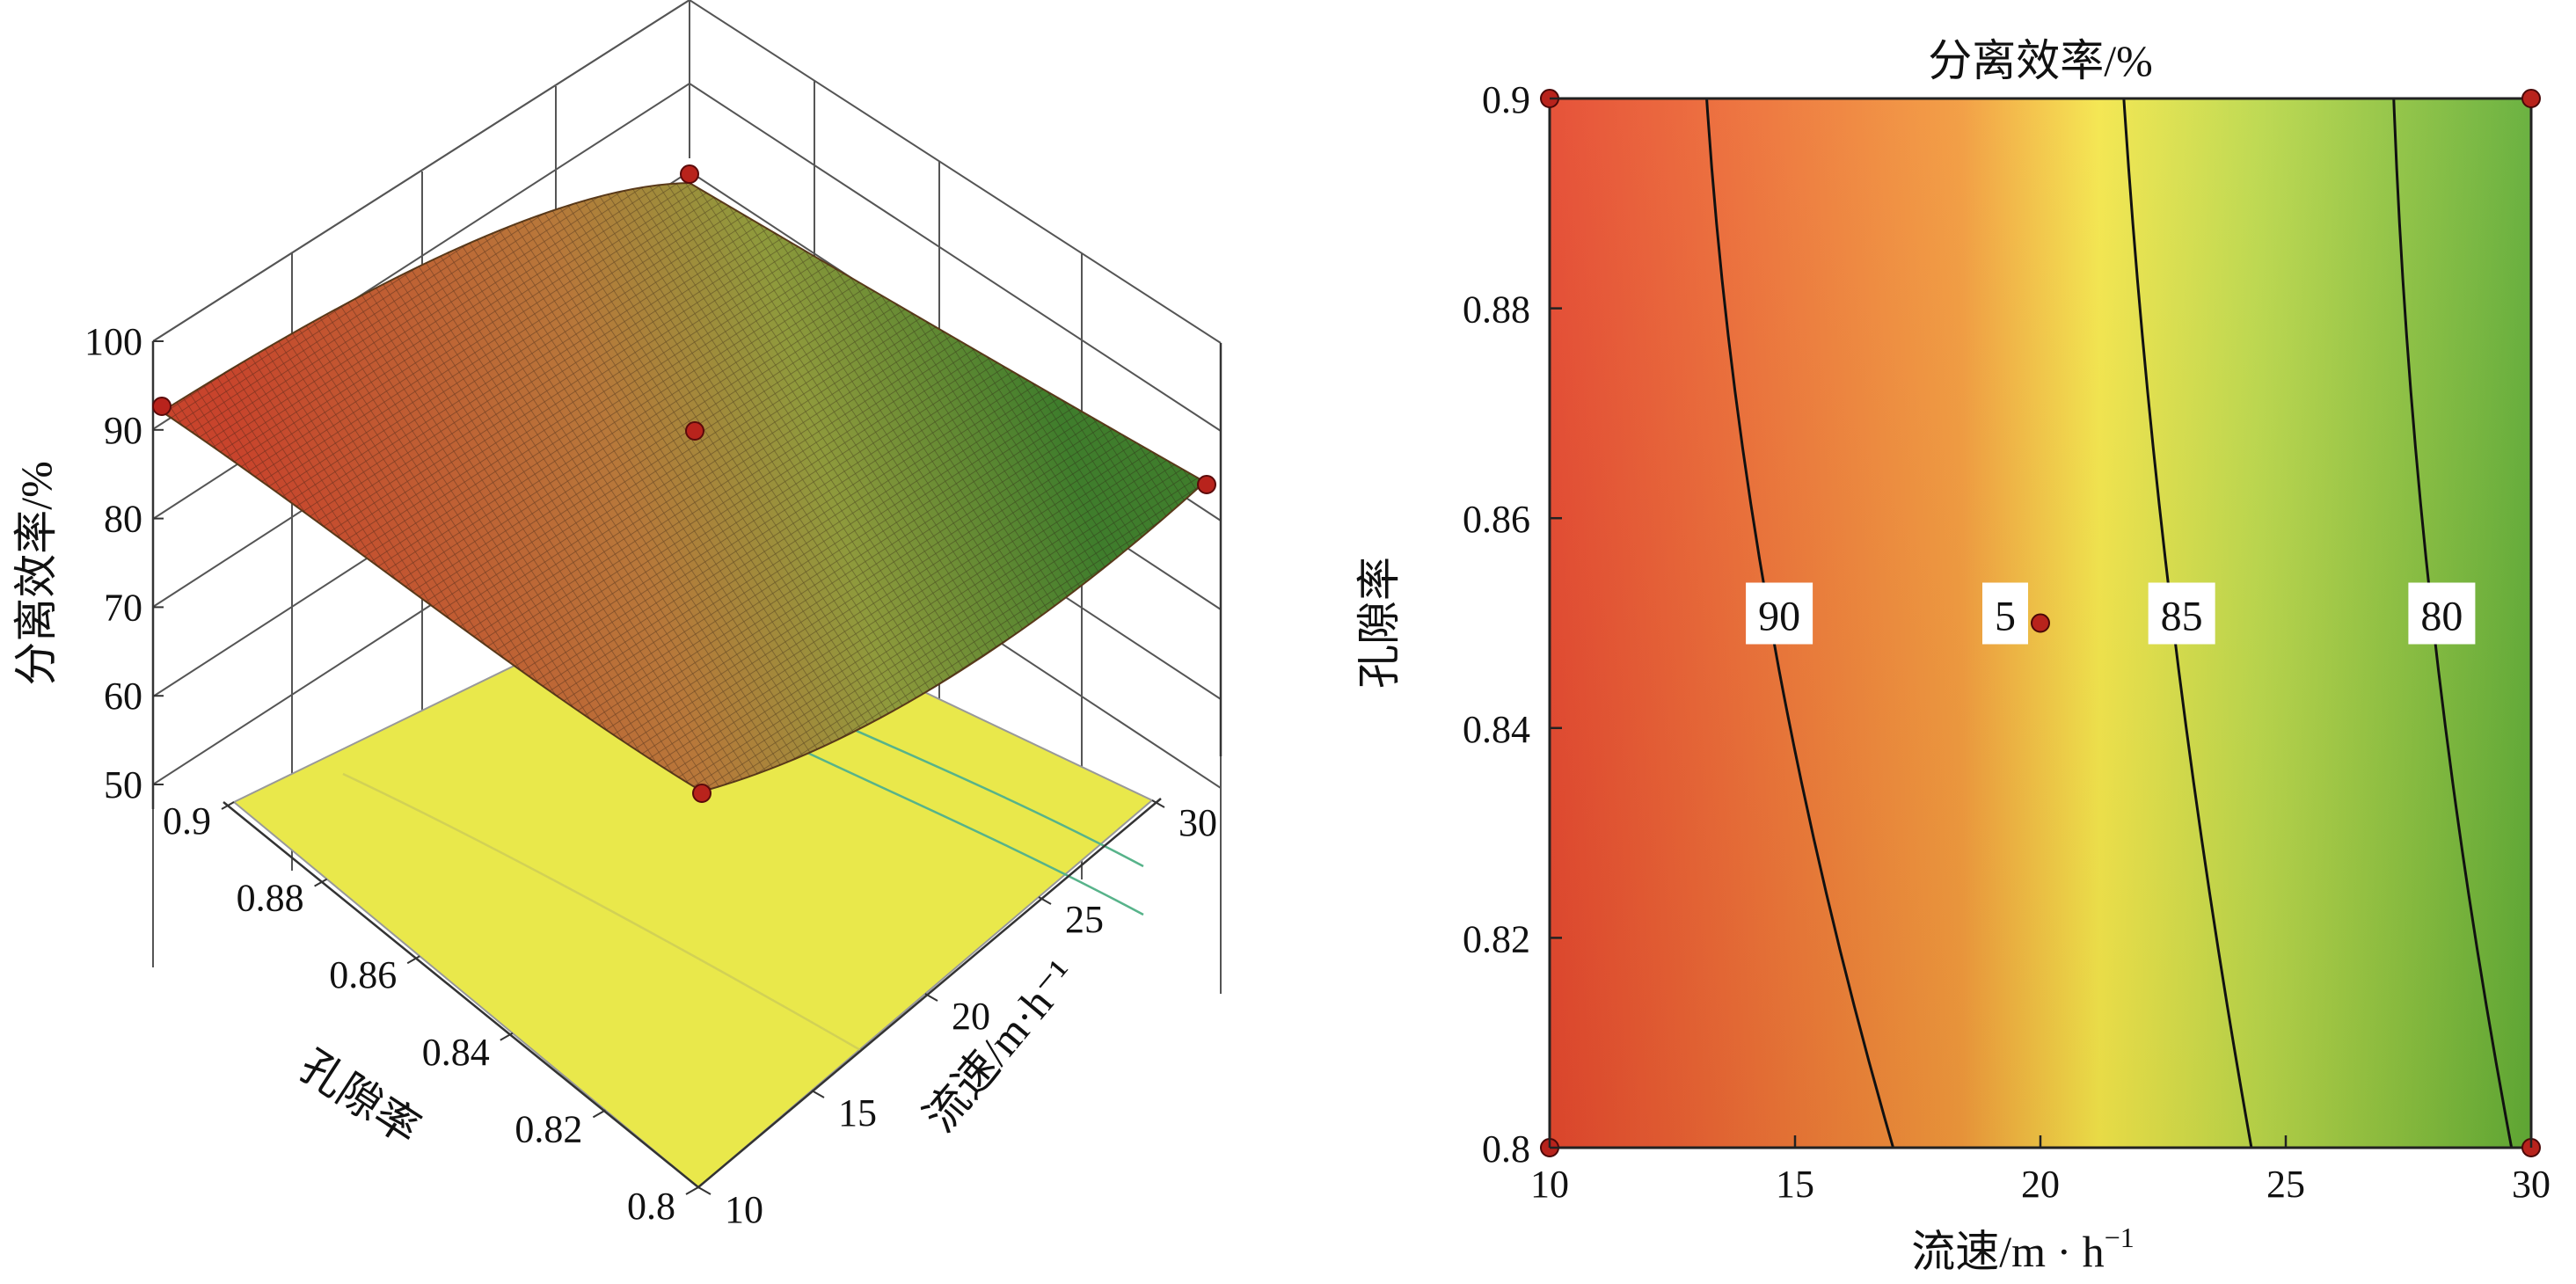 This screenshot has width=2576, height=1284. I want to click on contour-y-axis-label: 孔隙率, so click(1379, 623).